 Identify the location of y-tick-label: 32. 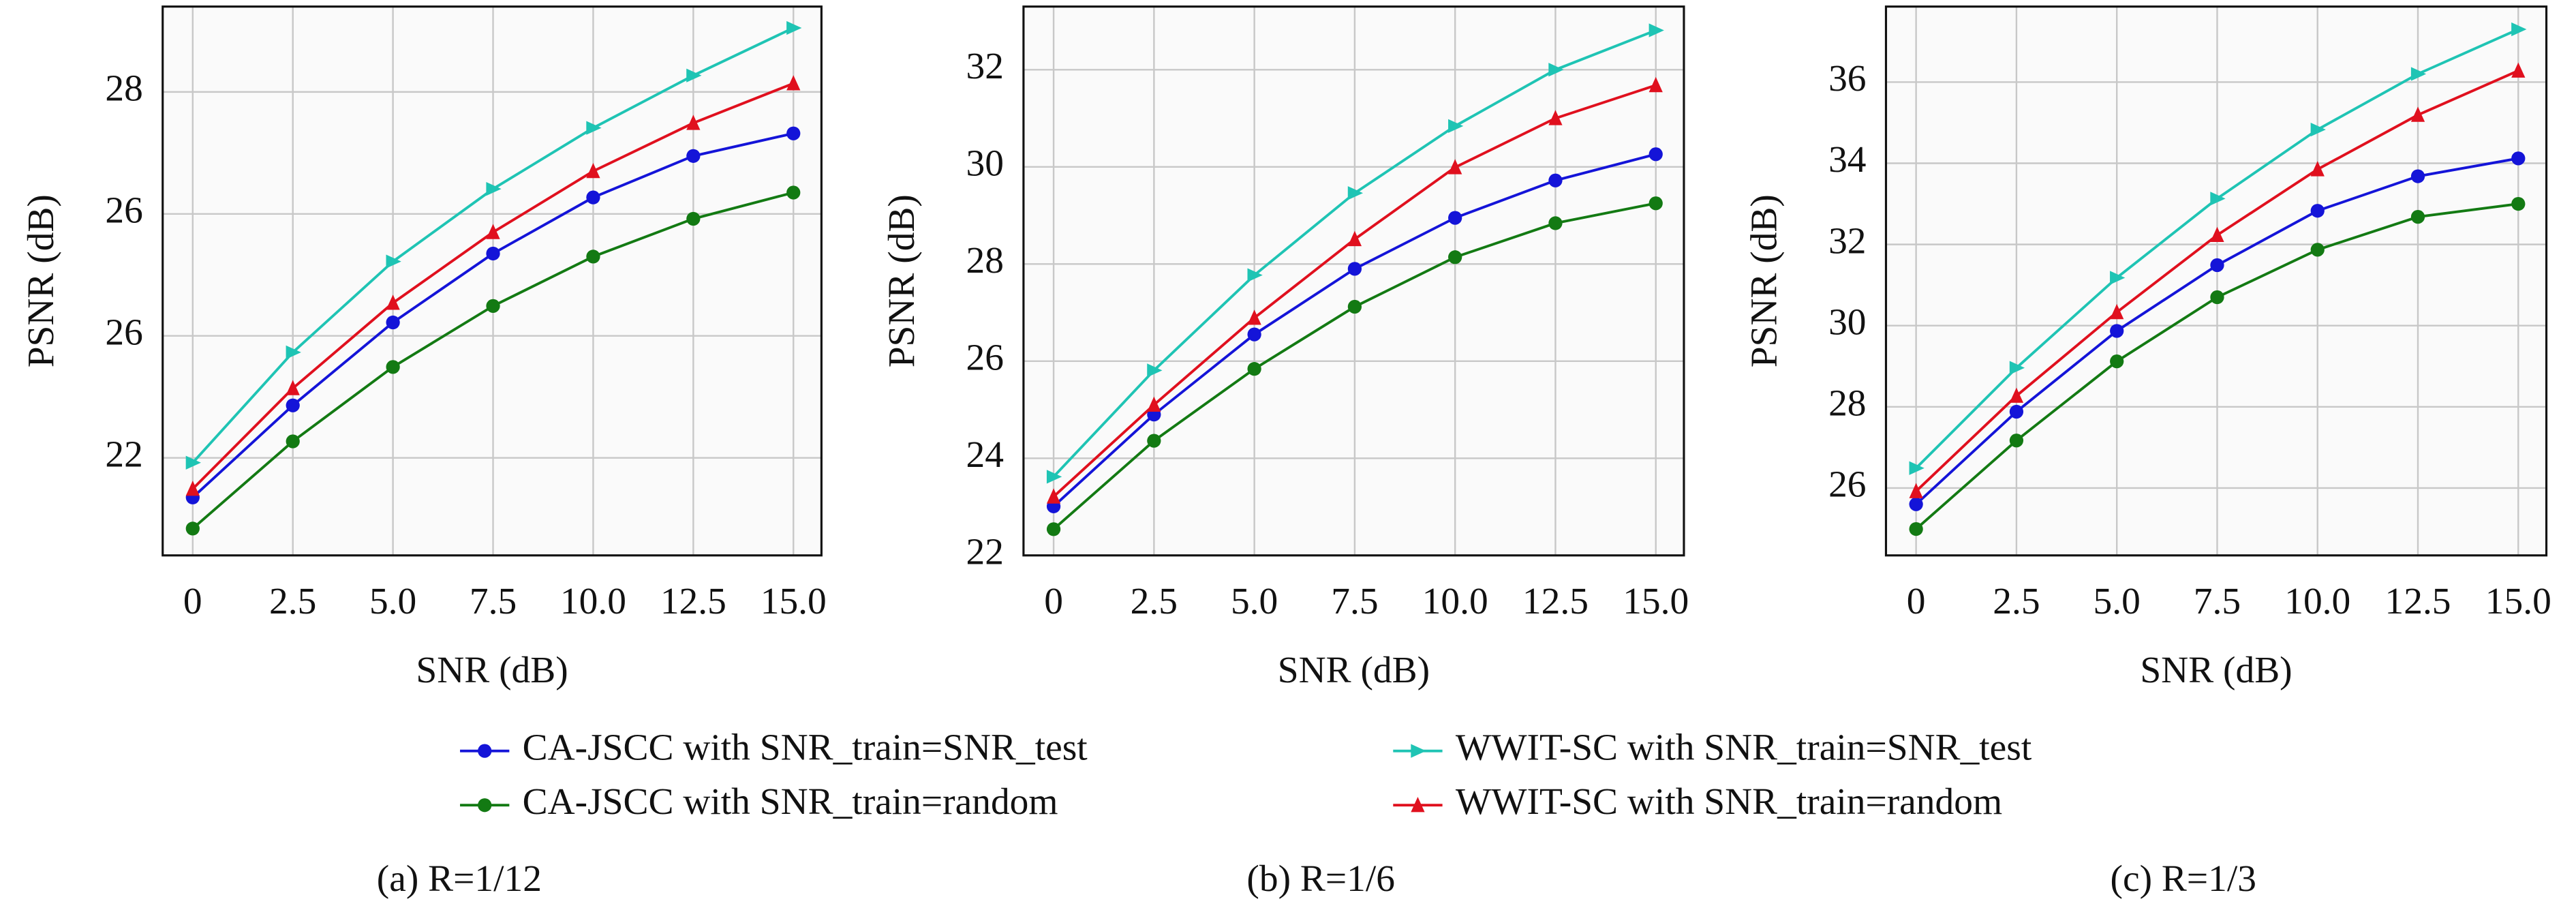
(1847, 240).